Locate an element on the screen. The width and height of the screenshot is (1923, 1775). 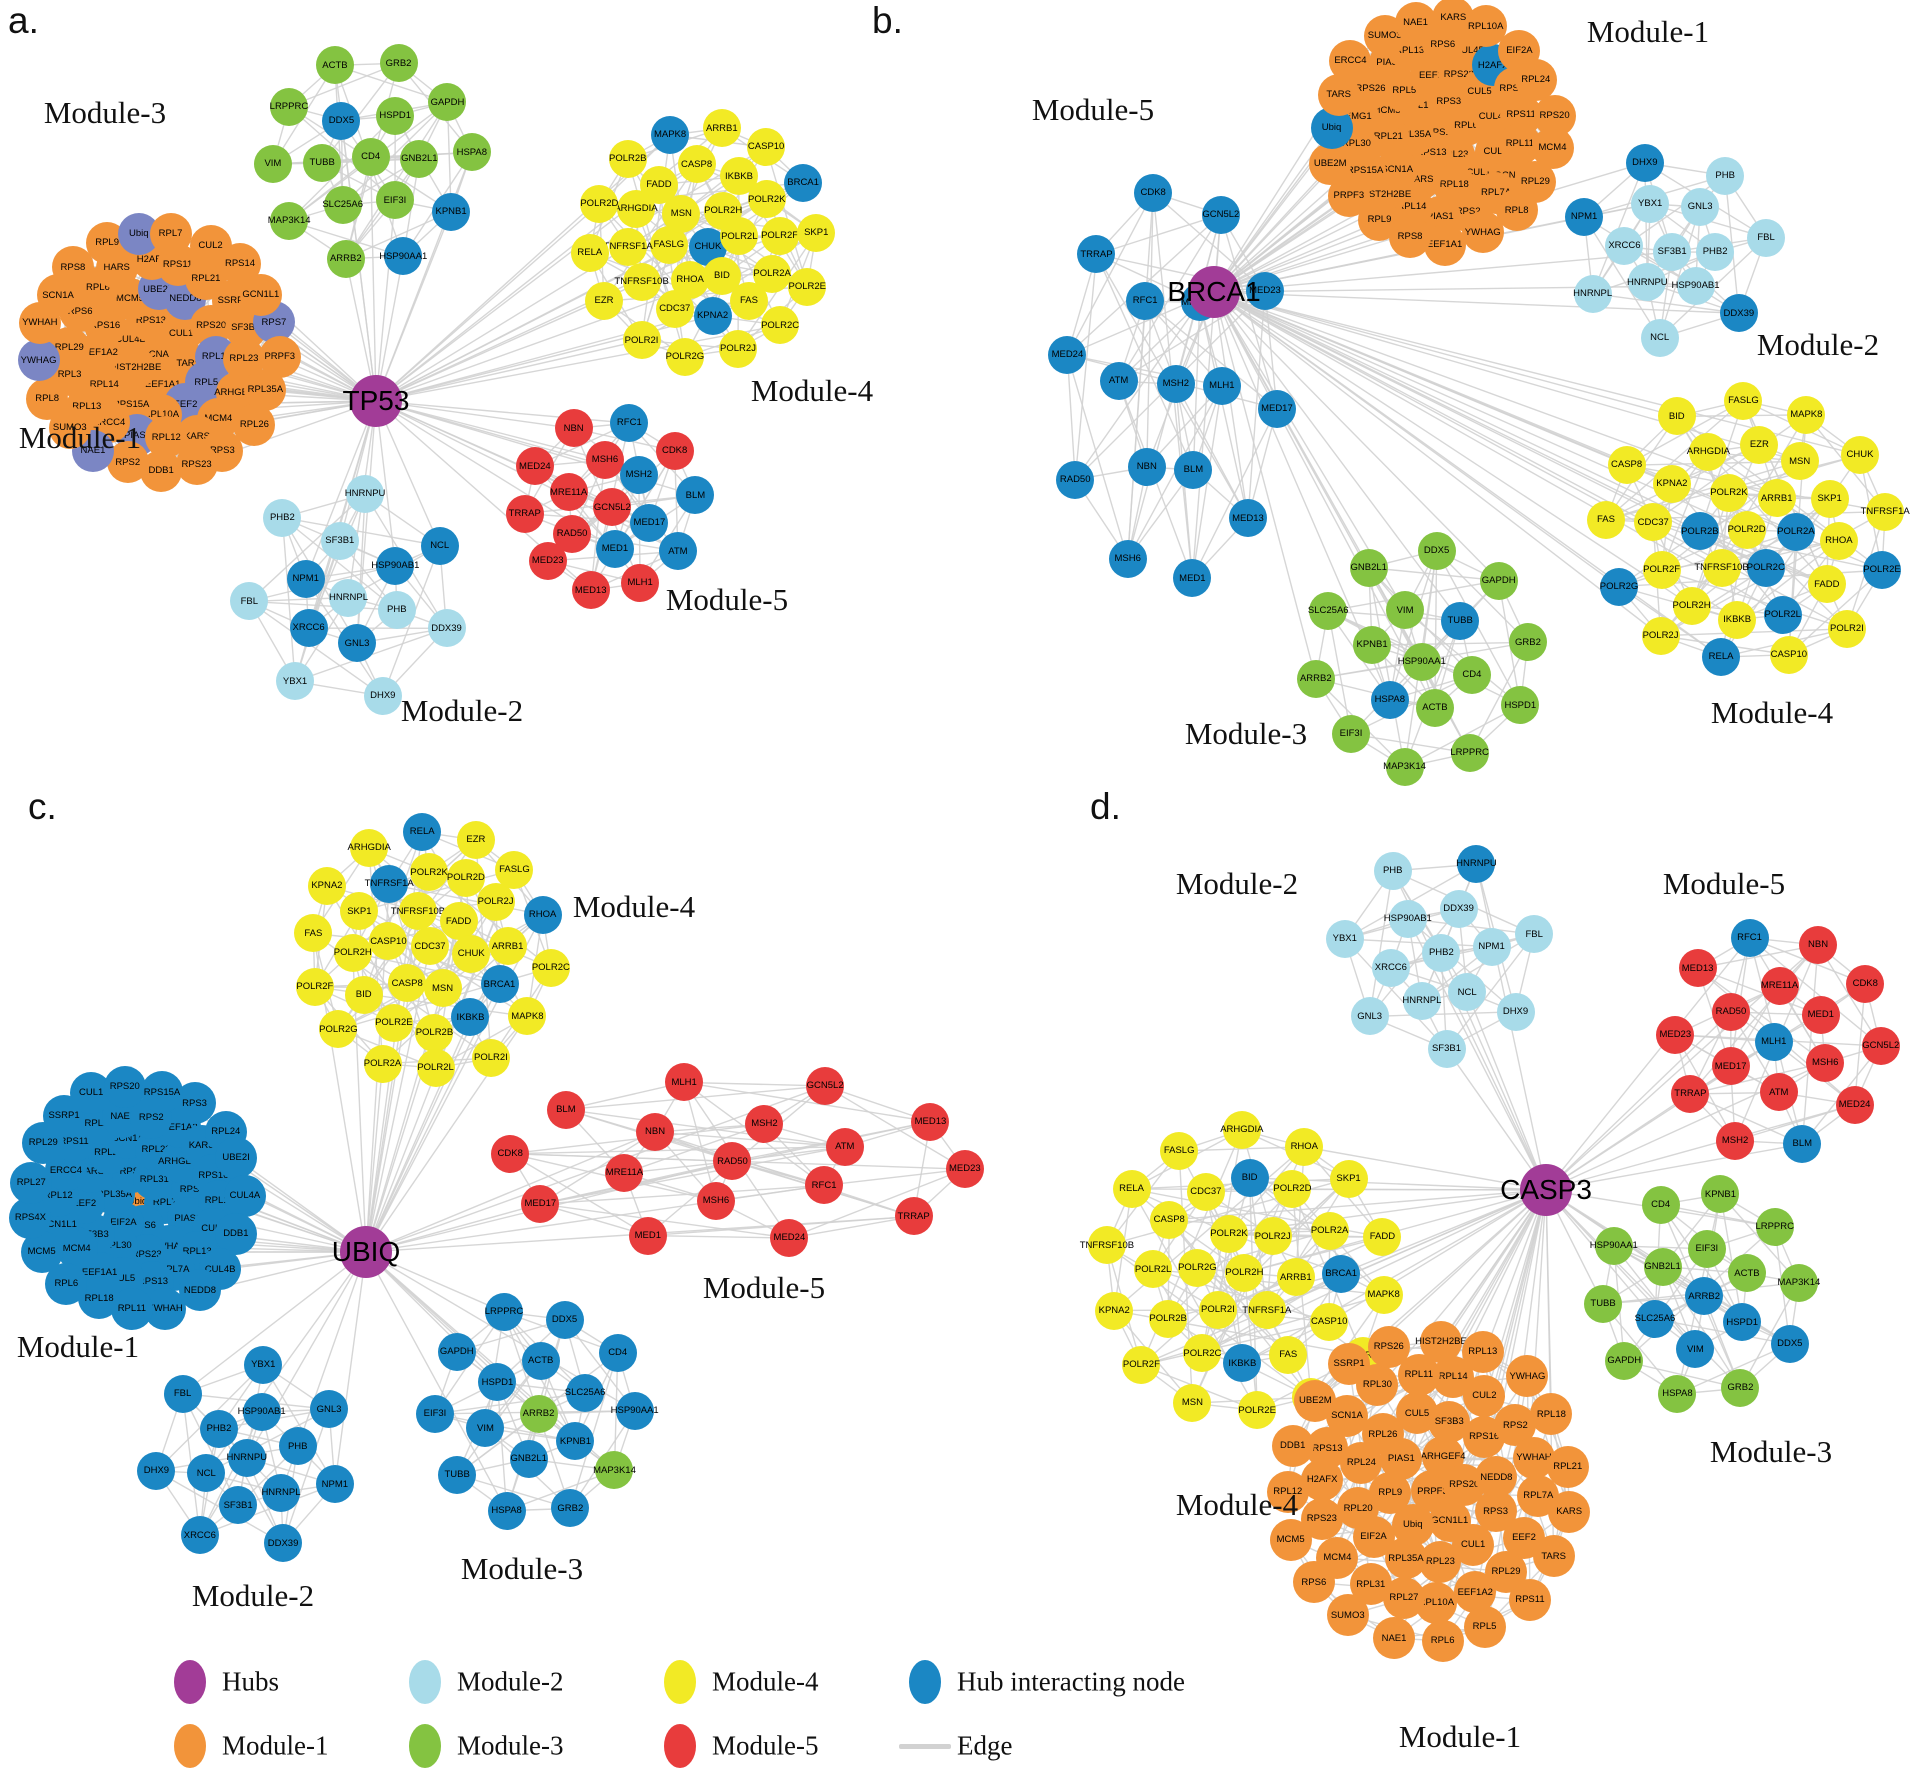
node-ATM: ATM is located at coordinates (844, 1146).